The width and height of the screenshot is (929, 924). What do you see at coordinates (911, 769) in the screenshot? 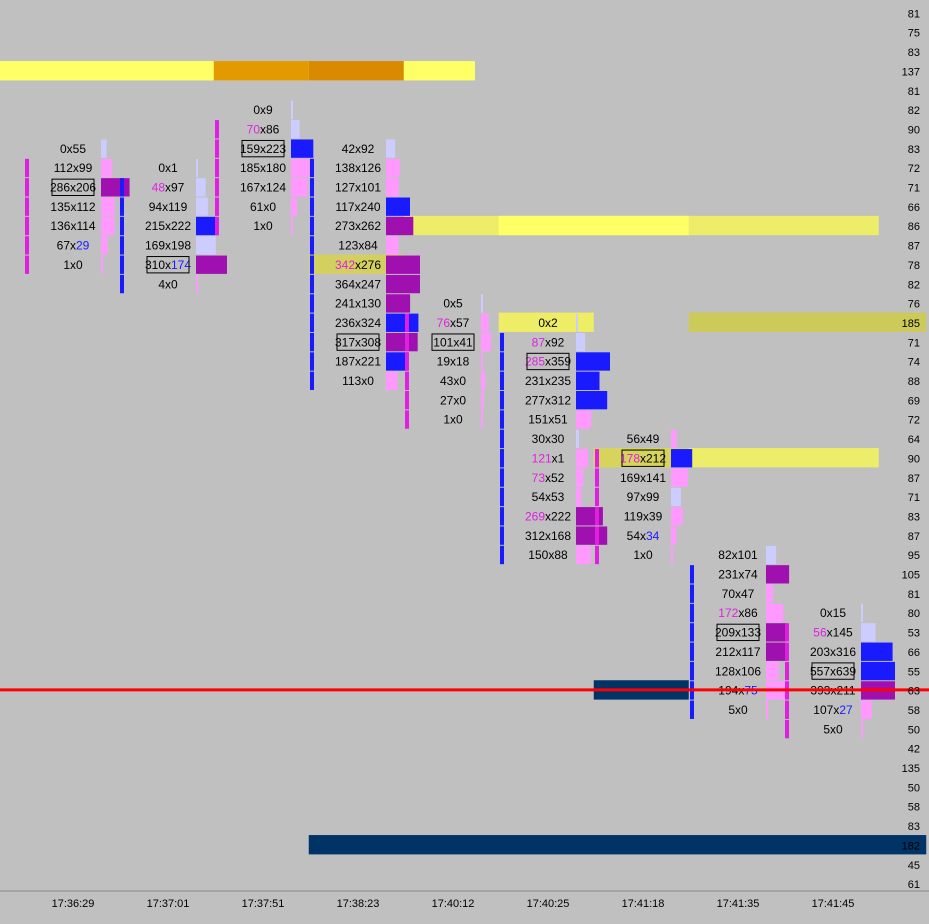
I see `right-scale-label: 135` at bounding box center [911, 769].